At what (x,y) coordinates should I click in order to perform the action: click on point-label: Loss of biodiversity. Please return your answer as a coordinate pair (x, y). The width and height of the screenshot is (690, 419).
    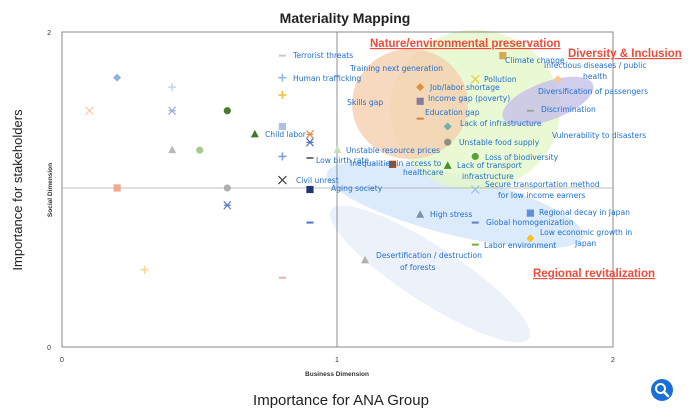
    Looking at the image, I should click on (522, 157).